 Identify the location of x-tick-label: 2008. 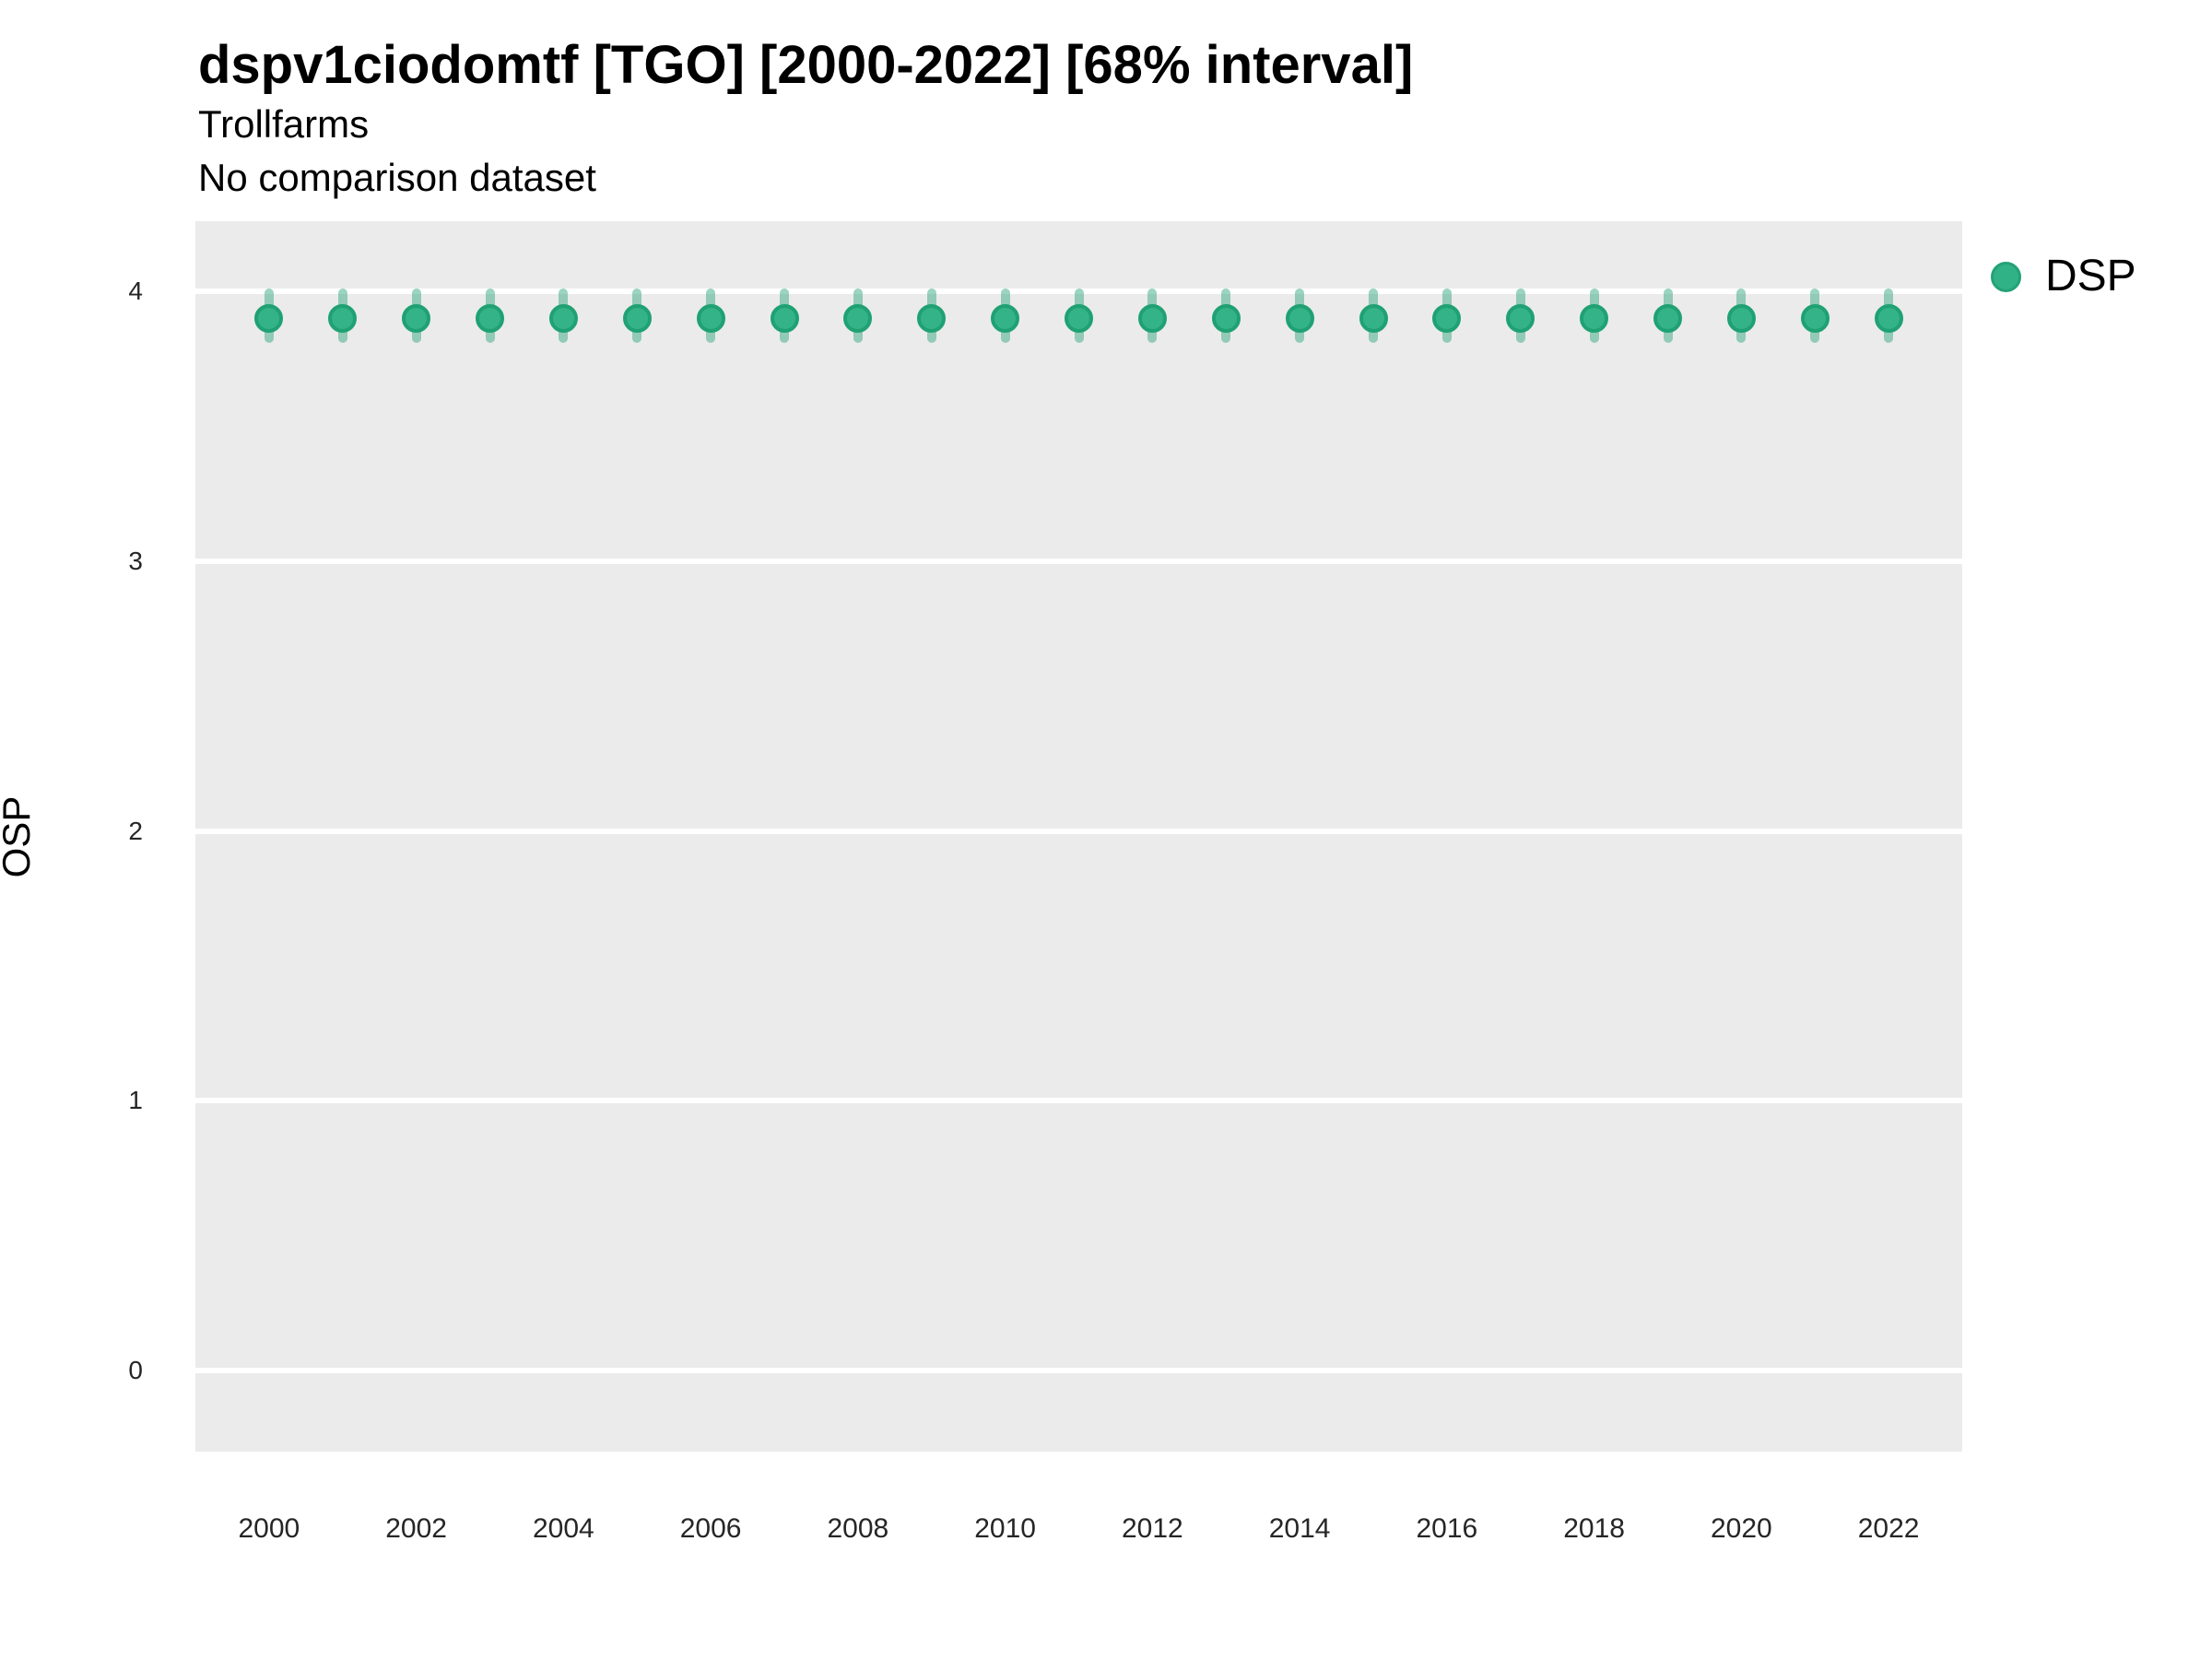
(858, 1528).